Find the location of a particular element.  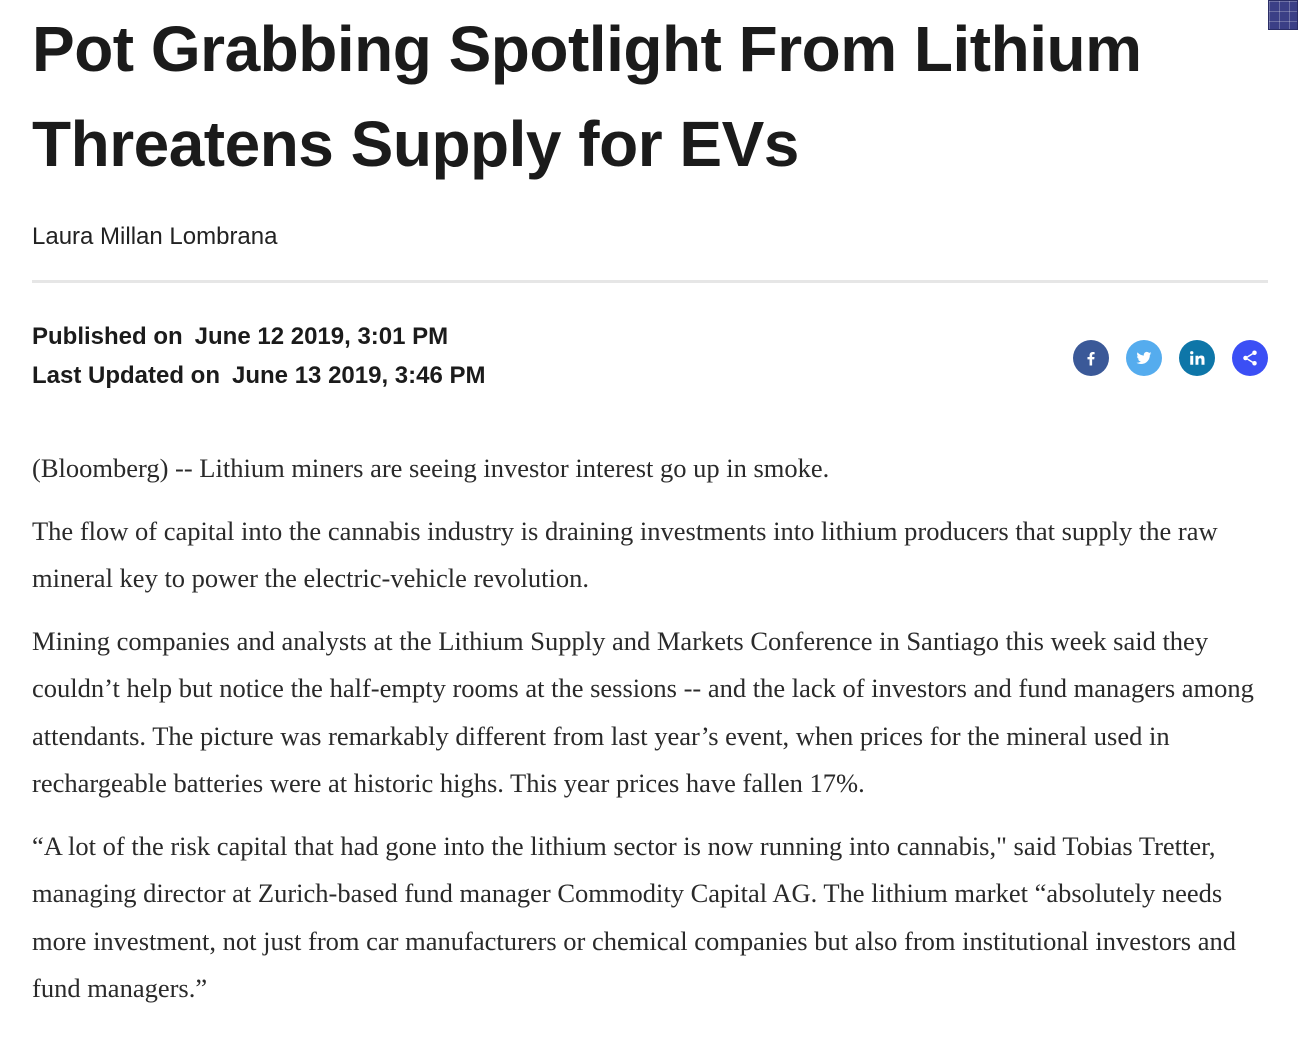

corner-widget is located at coordinates (1283, 15).